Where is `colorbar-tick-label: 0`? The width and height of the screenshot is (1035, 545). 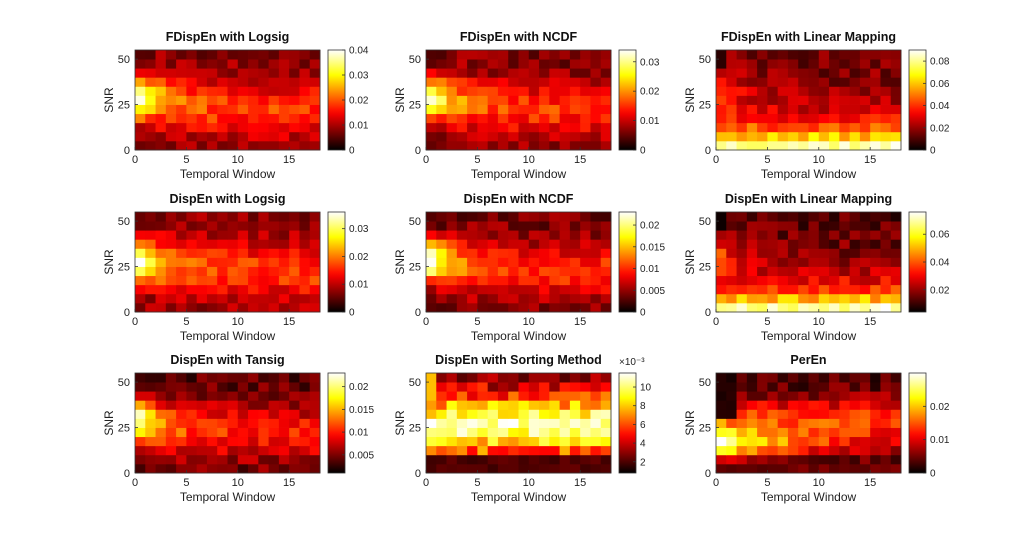
colorbar-tick-label: 0 is located at coordinates (643, 313).